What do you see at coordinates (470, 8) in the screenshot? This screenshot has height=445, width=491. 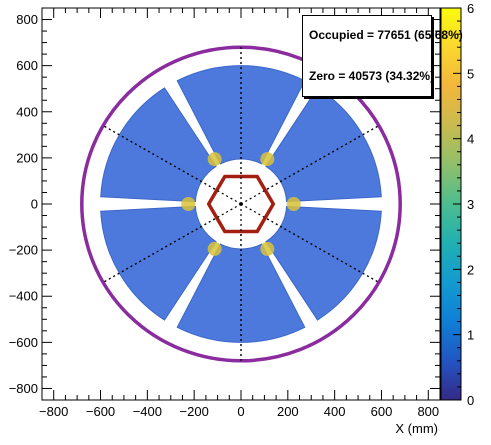 I see `colorbar-tick-label: 6` at bounding box center [470, 8].